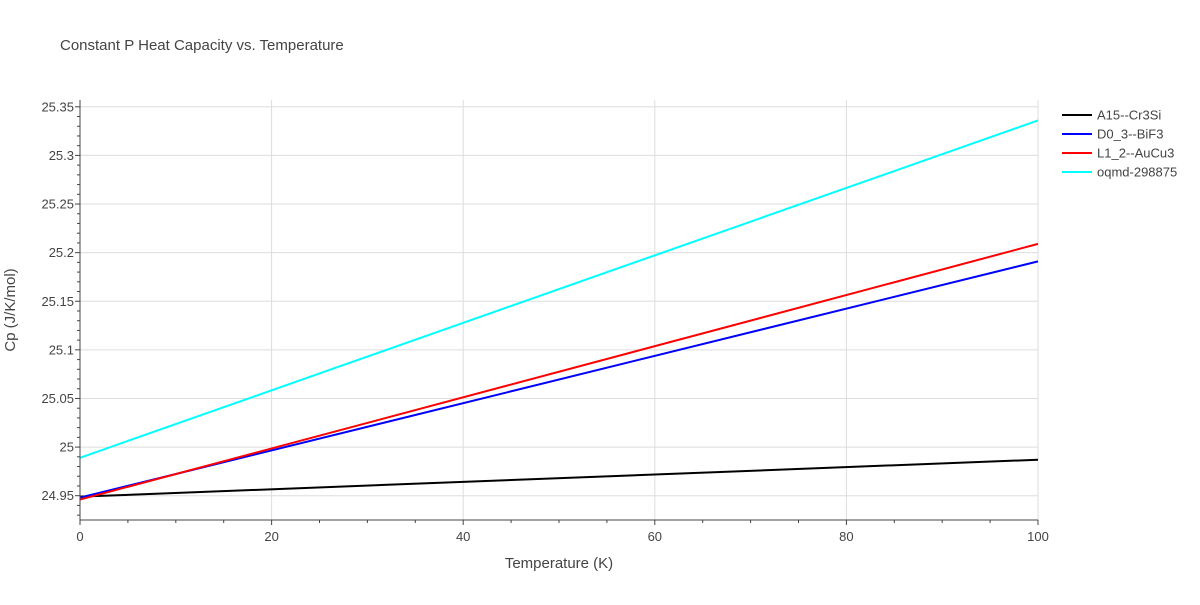 This screenshot has width=1200, height=605. What do you see at coordinates (463, 536) in the screenshot?
I see `x-tick-label: 40` at bounding box center [463, 536].